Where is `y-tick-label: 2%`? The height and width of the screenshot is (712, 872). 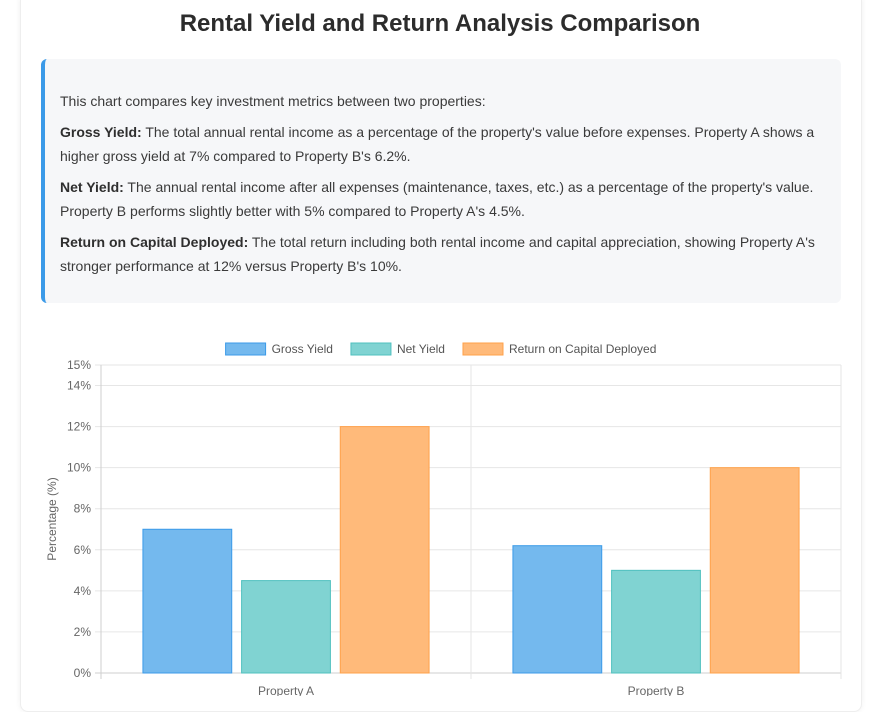
y-tick-label: 2% is located at coordinates (83, 632).